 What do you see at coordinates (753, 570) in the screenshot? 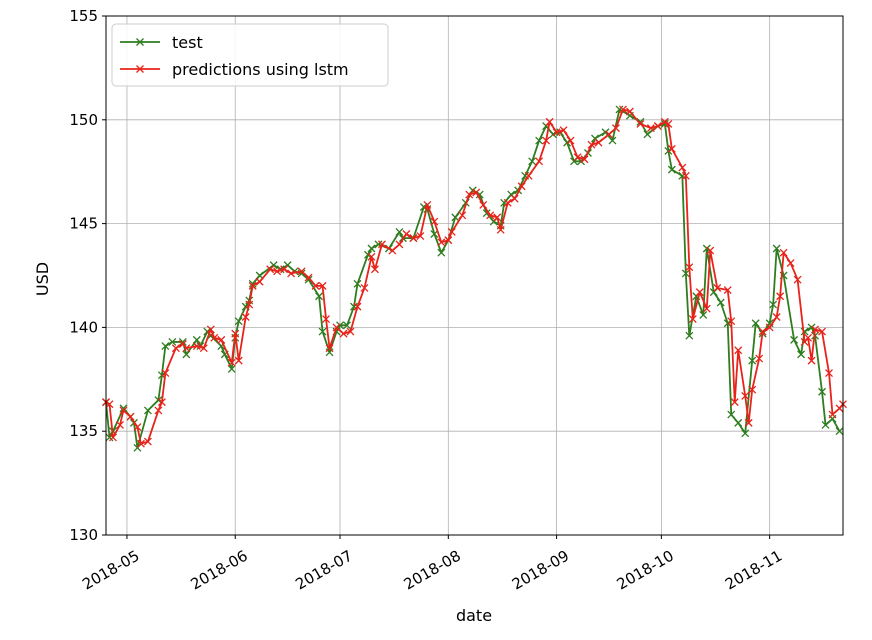
I see `x-tick-label: 2018-11` at bounding box center [753, 570].